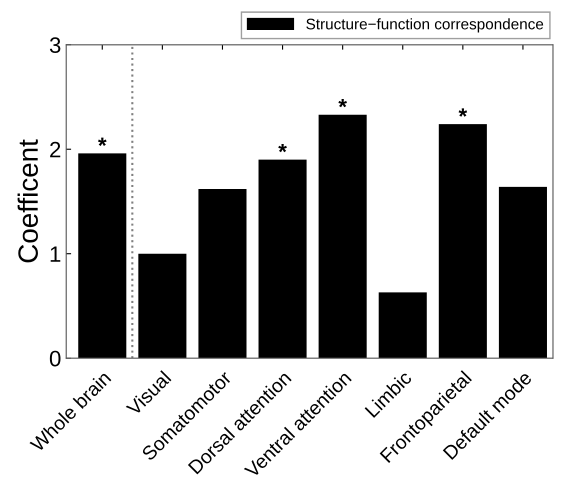 Image resolution: width=566 pixels, height=492 pixels. I want to click on y-tick-label: 1, so click(55, 254).